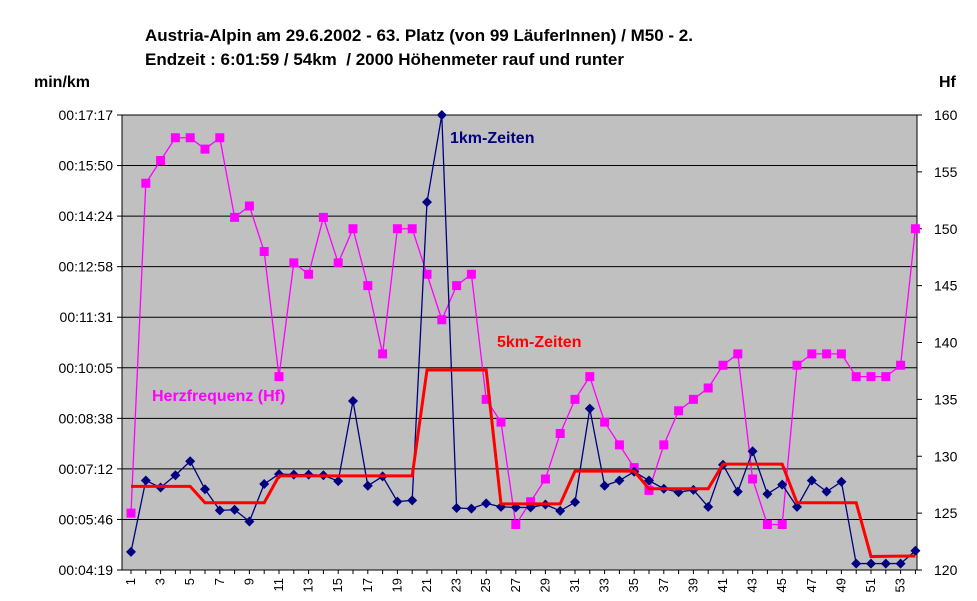  Describe the element at coordinates (189, 581) in the screenshot. I see `x-tick-label: 5` at that location.